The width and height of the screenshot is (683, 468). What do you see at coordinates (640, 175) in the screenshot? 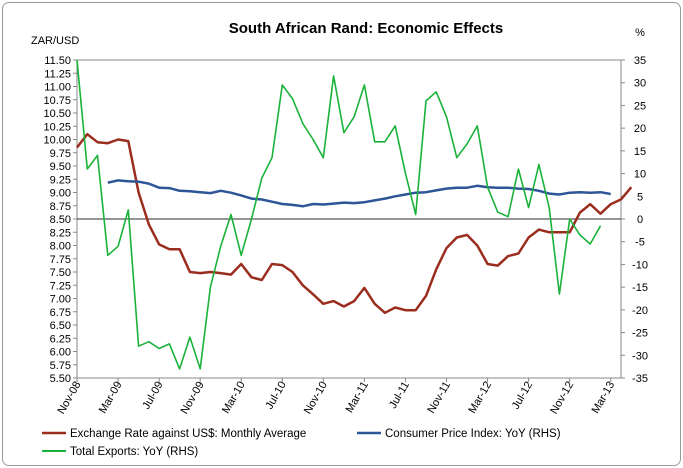
I see `right-tick-label: 10` at bounding box center [640, 175].